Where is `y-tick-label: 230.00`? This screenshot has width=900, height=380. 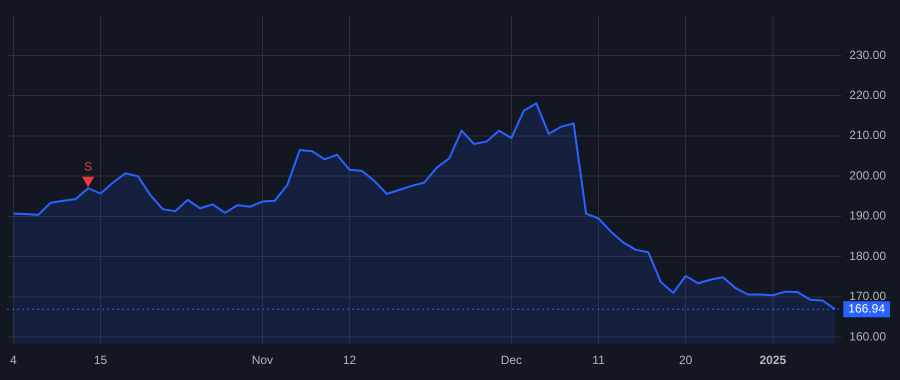
y-tick-label: 230.00 is located at coordinates (867, 55).